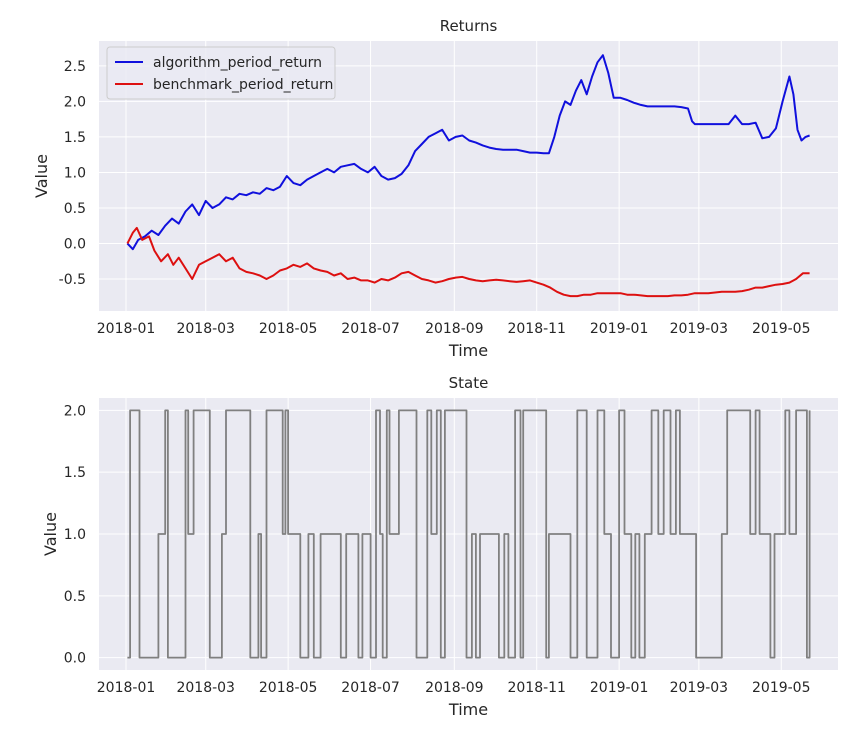 Image resolution: width=868 pixels, height=737 pixels. I want to click on legend-entry: benchmark_period_return, so click(243, 85).